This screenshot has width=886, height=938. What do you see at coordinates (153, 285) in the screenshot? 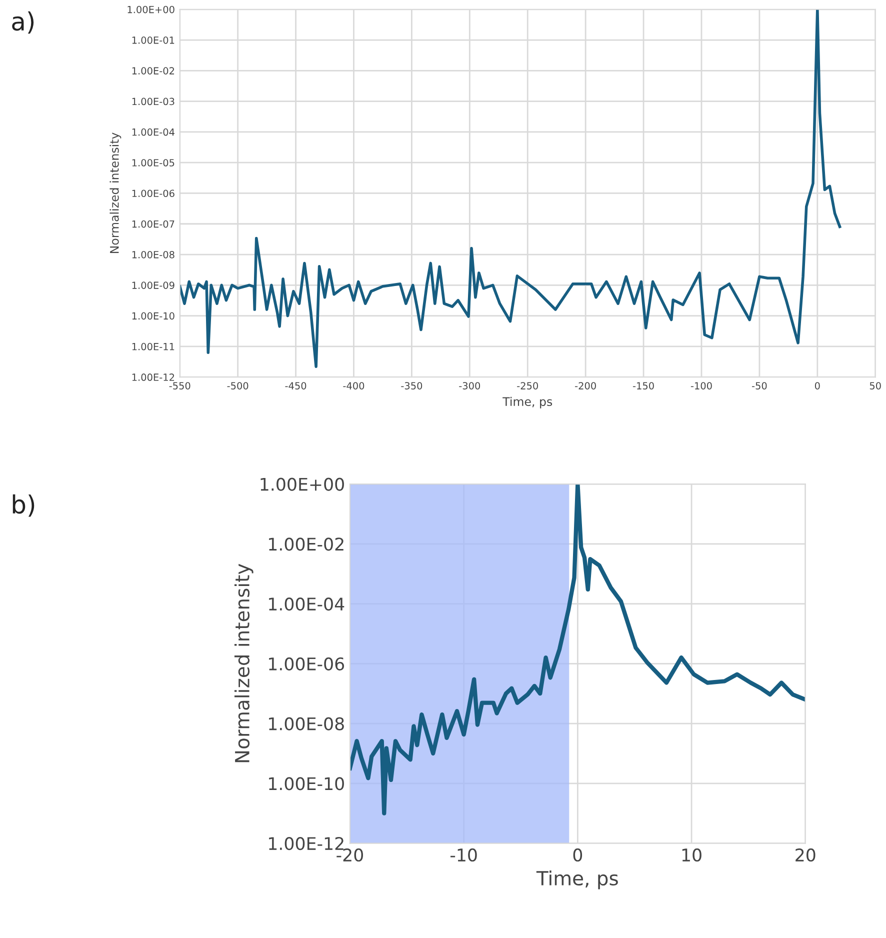
I see `y-tick-label: 1.00E-09` at bounding box center [153, 285].